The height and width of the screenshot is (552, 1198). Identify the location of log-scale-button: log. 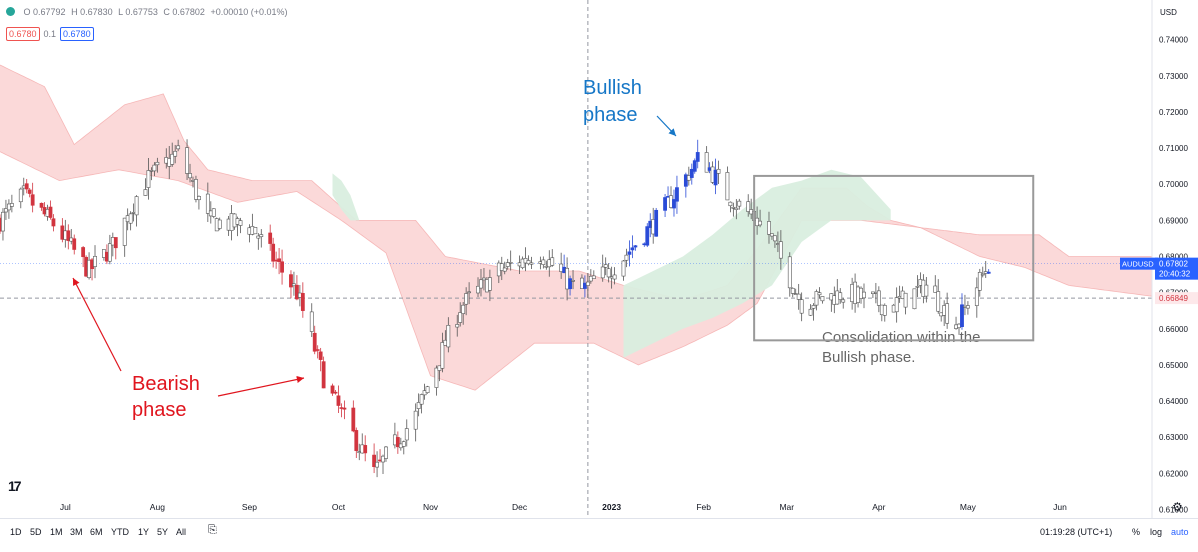
(1156, 532).